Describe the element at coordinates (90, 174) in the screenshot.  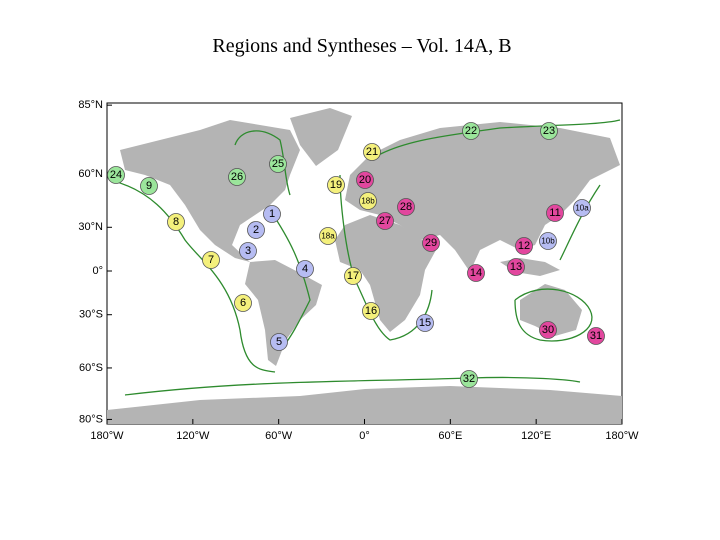
I see `lat-tick-label: 60°N` at that location.